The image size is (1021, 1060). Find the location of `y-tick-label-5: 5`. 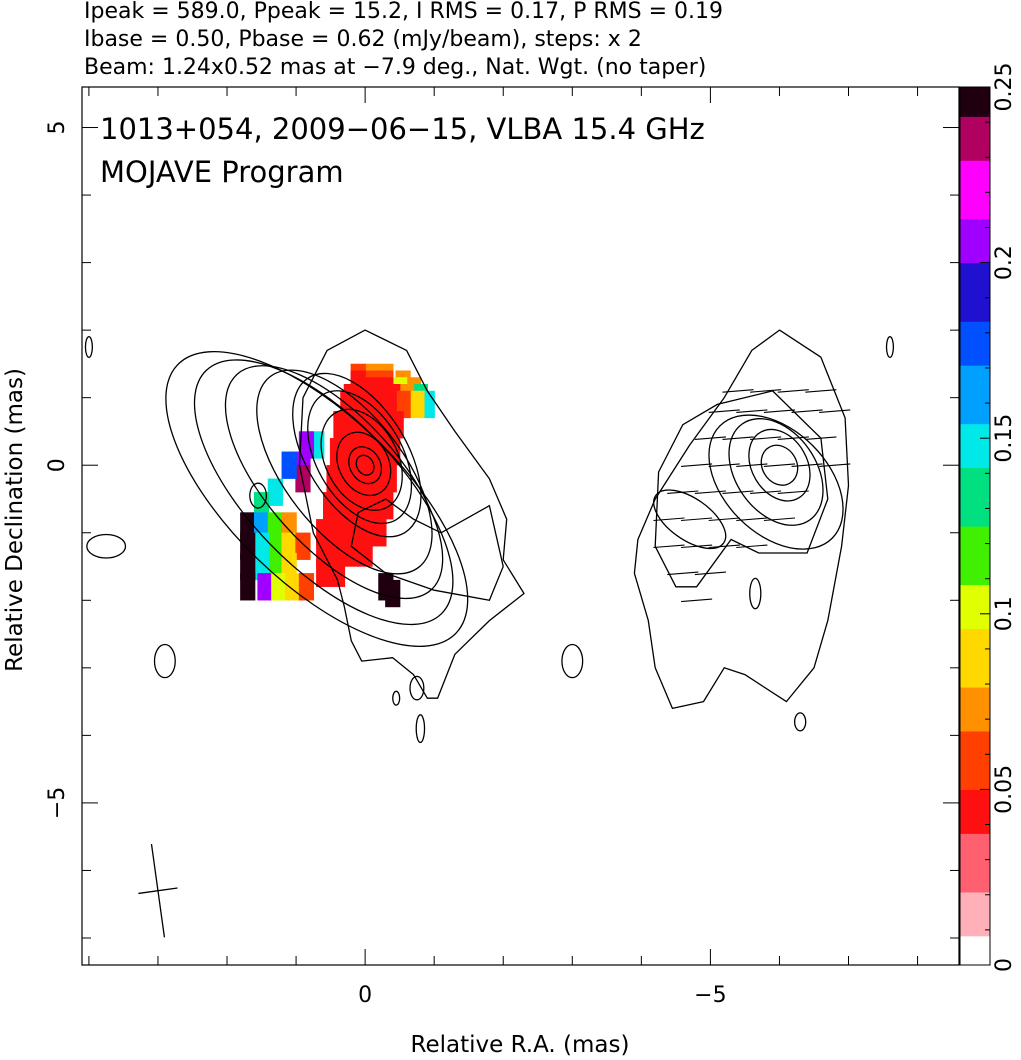

y-tick-label-5: 5 is located at coordinates (57, 128).